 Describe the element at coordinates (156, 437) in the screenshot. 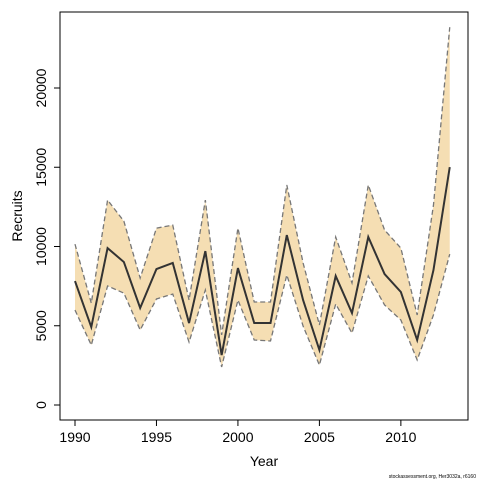

I see `x-tick-label: 1995` at that location.